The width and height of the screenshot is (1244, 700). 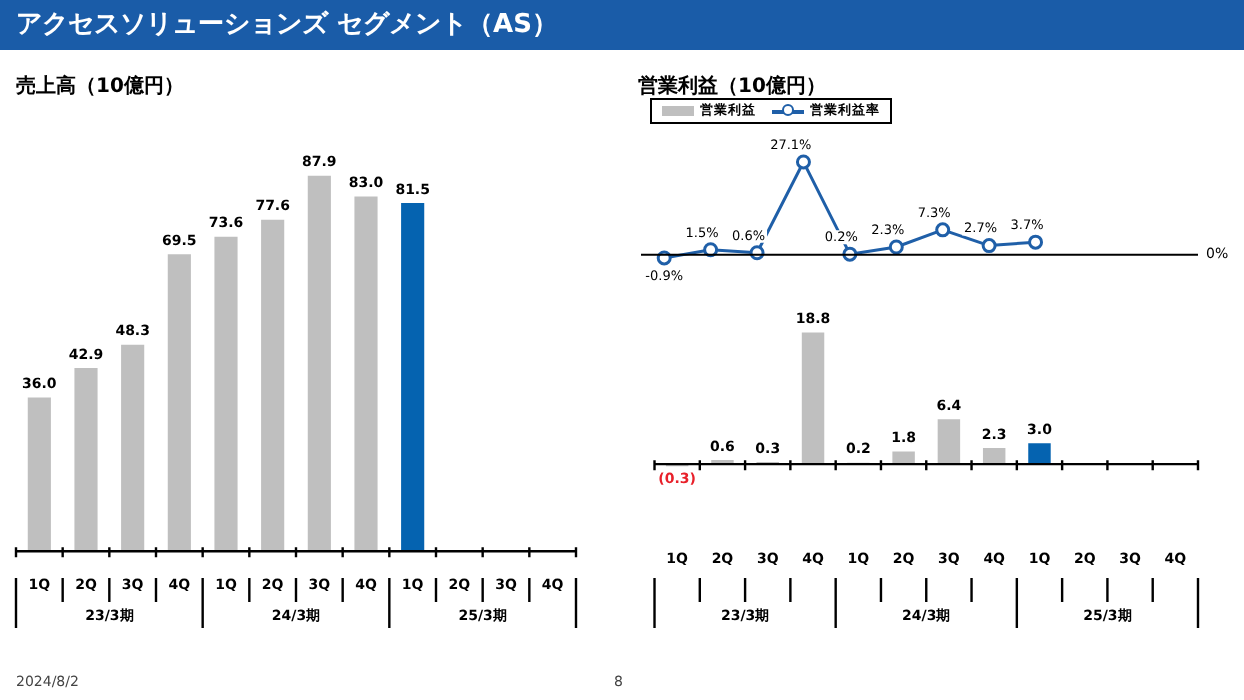 I want to click on chart-title: アクセスソリューションズ セグメント（AS）, so click(x=622, y=25).